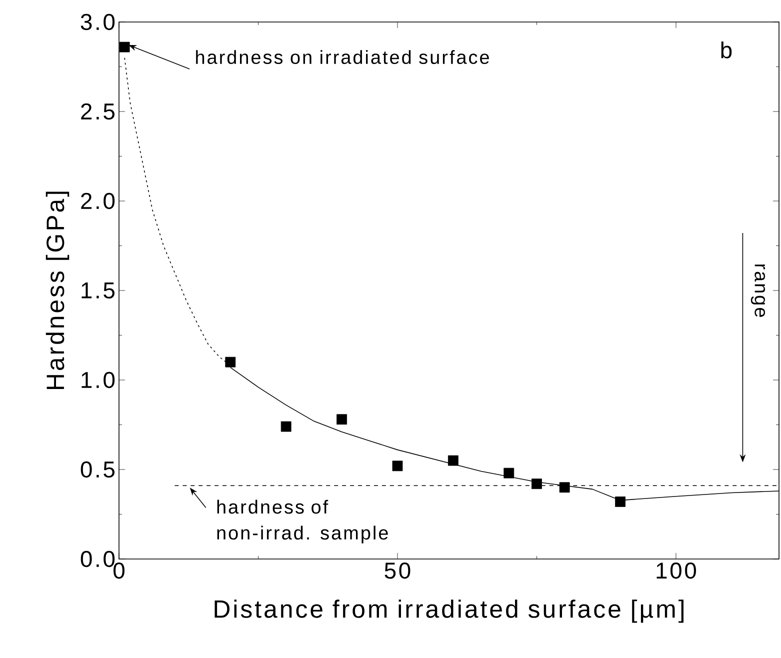 The height and width of the screenshot is (658, 781). What do you see at coordinates (758, 290) in the screenshot?
I see `annotation: range` at bounding box center [758, 290].